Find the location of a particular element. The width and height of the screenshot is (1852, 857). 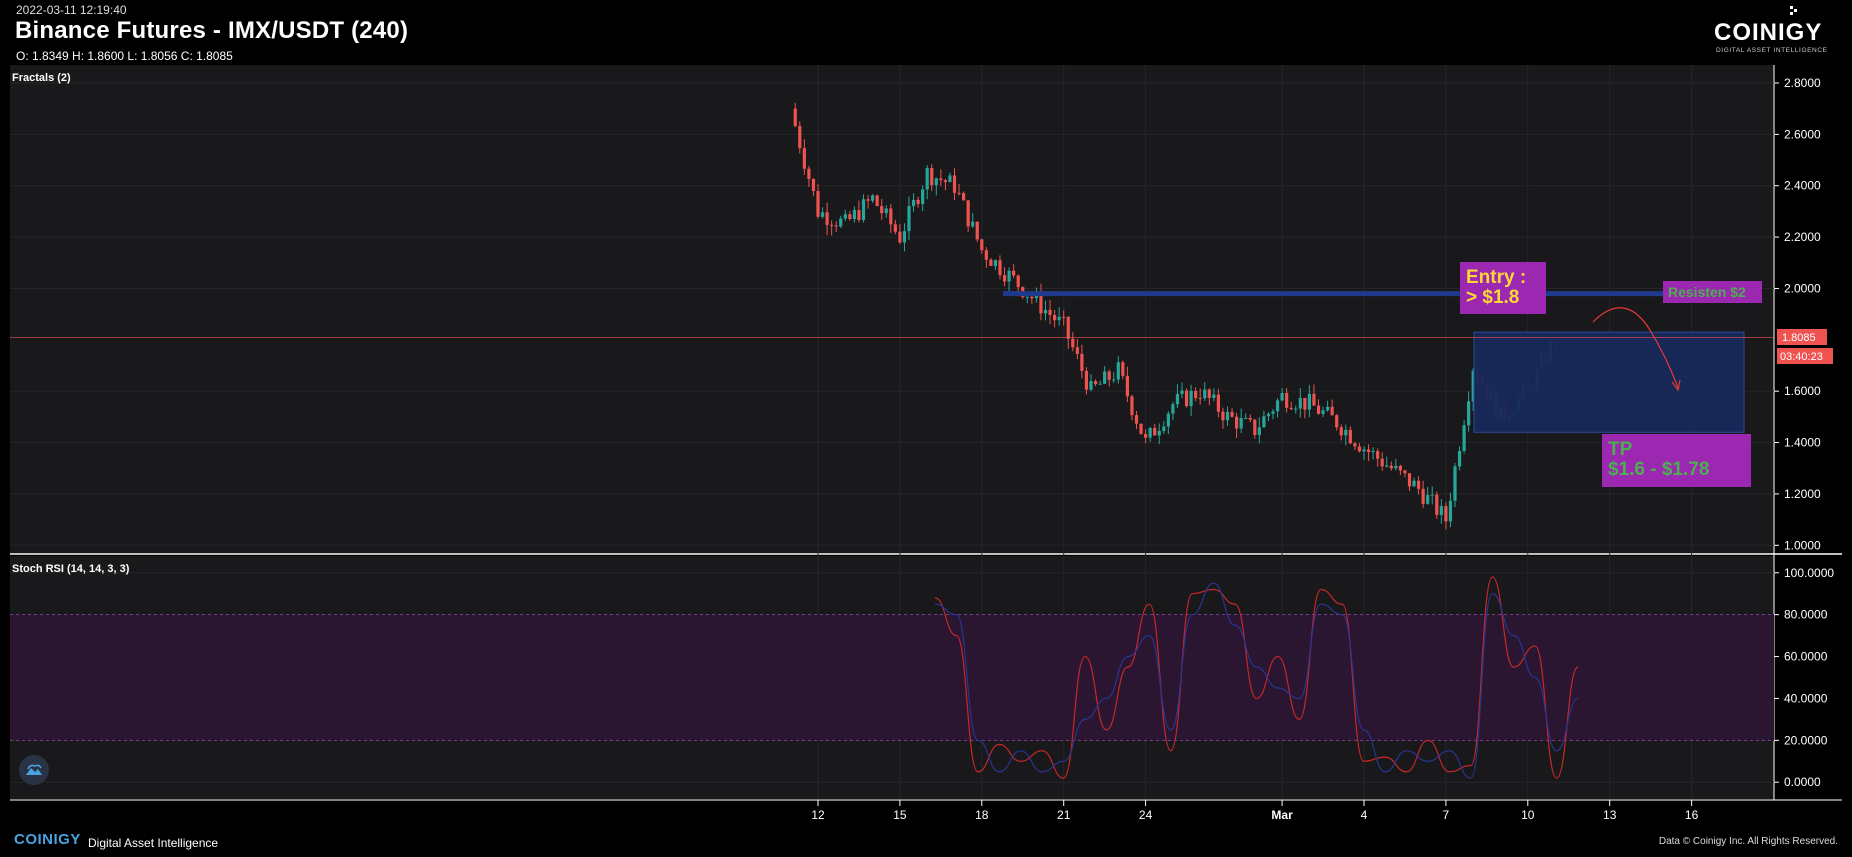

resistance-label: Resisten $2 is located at coordinates (1707, 292).